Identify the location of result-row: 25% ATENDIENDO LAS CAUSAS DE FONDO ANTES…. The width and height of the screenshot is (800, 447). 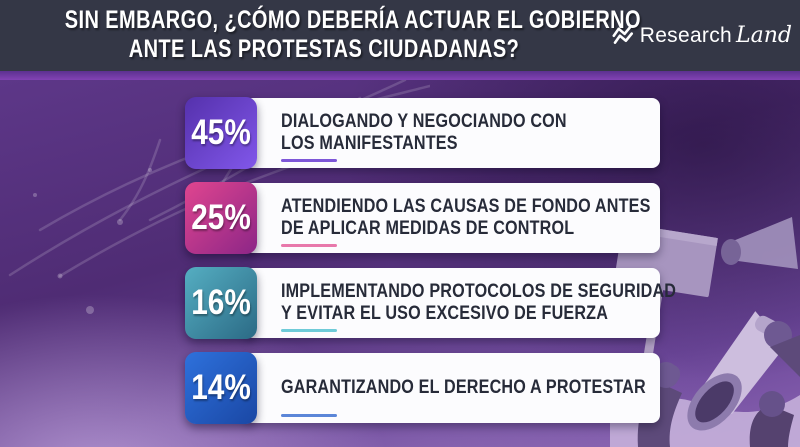
(422, 218).